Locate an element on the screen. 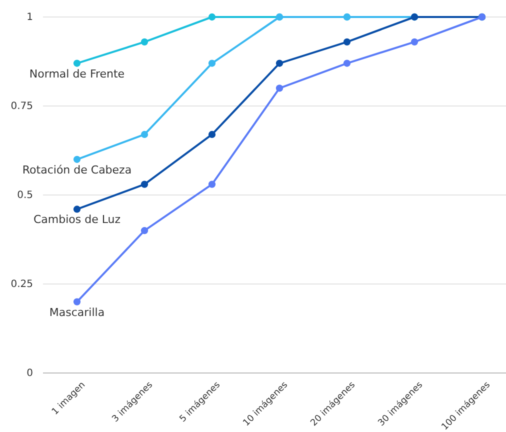 The image size is (506, 432). y-tick-label: 0.75 is located at coordinates (21, 106).